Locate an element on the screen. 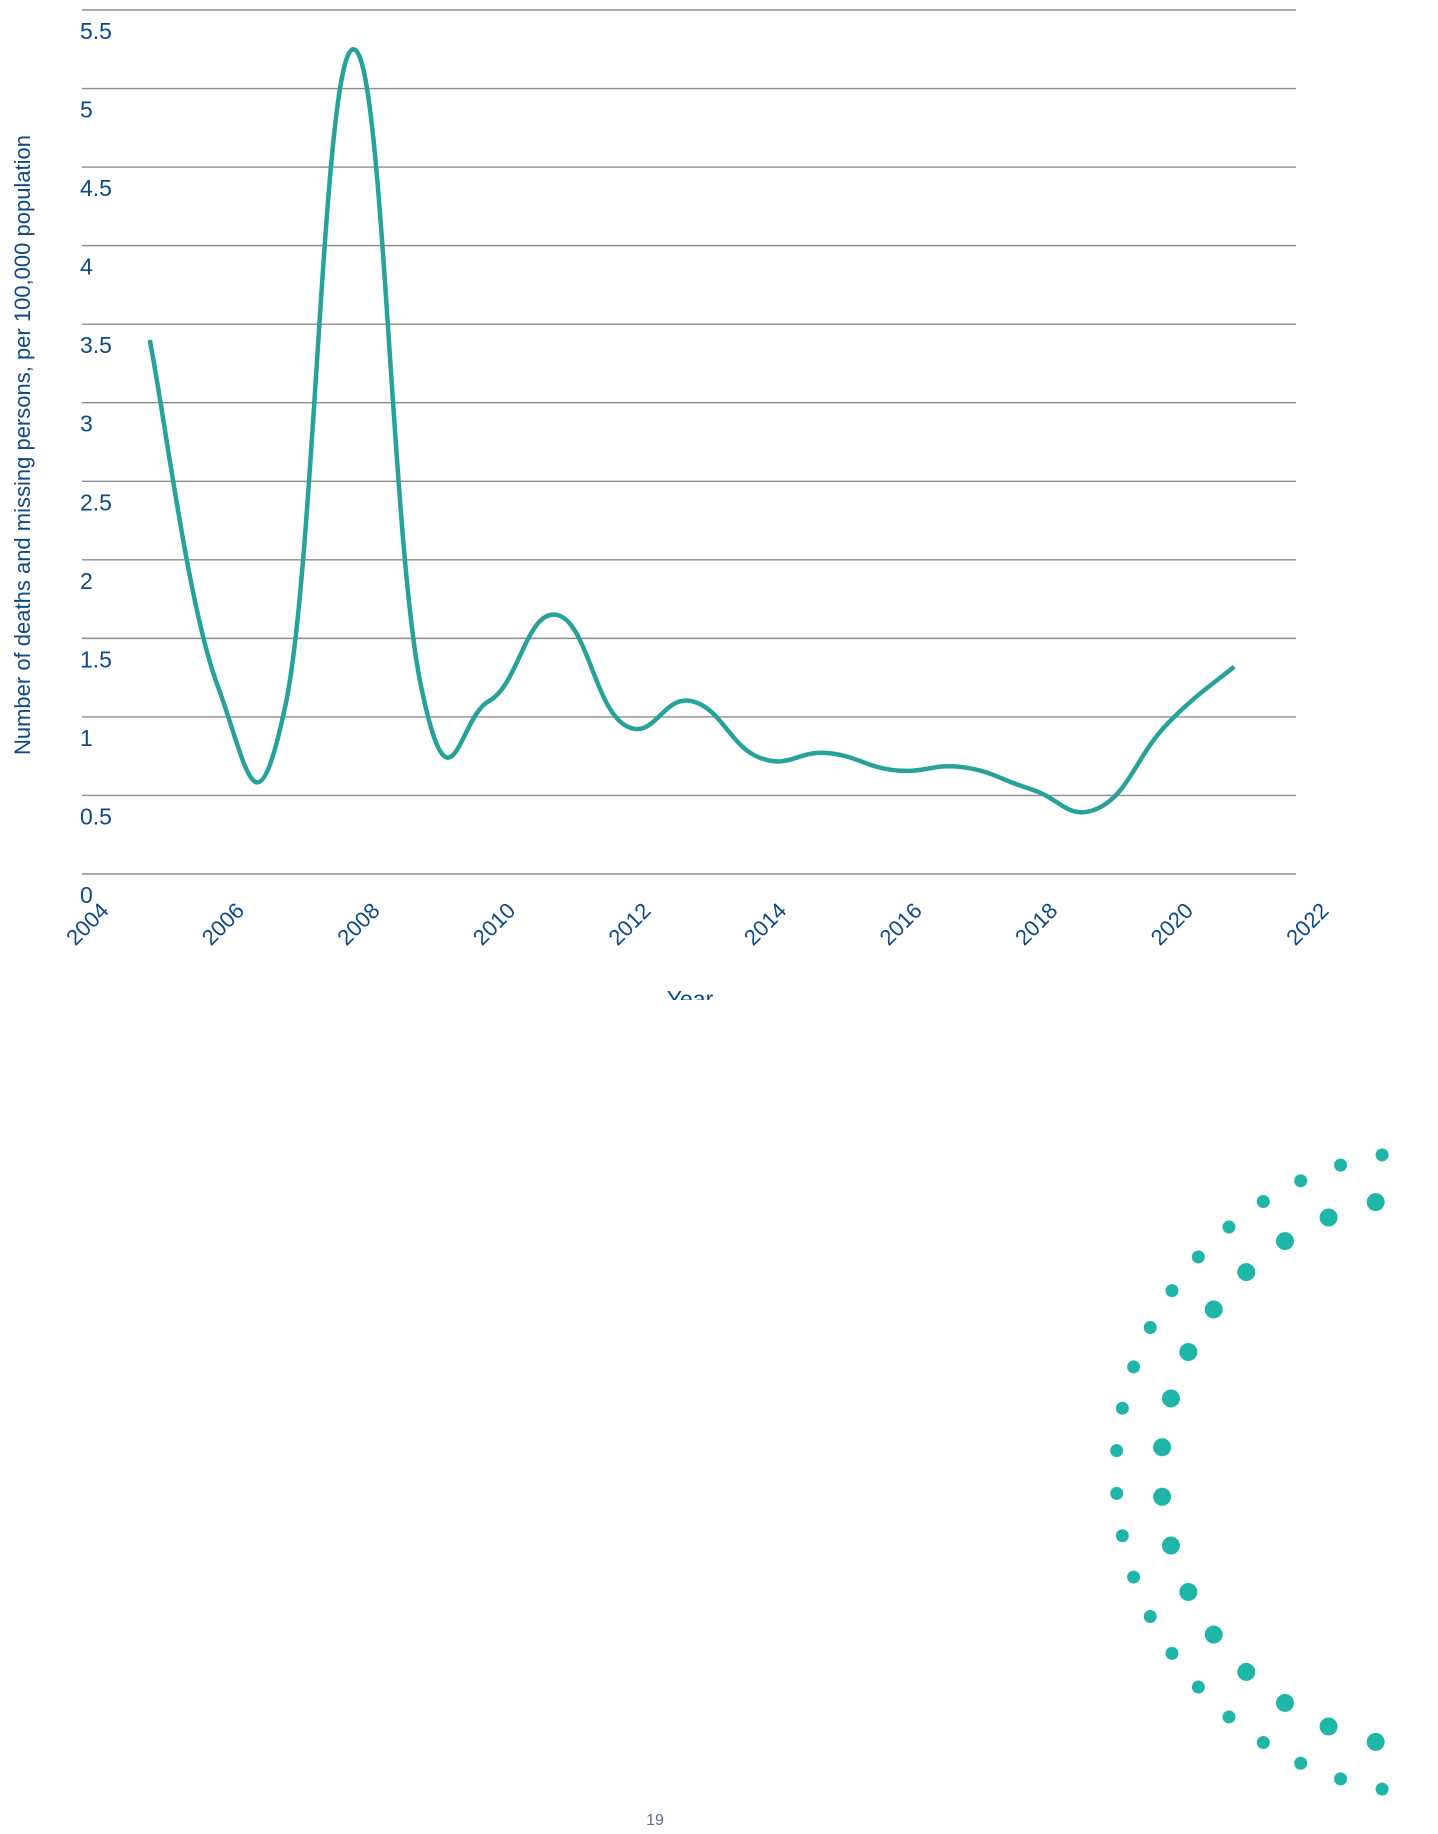 Image resolution: width=1438 pixels, height=1834 pixels. x-tick-label: 2004 is located at coordinates (87, 924).